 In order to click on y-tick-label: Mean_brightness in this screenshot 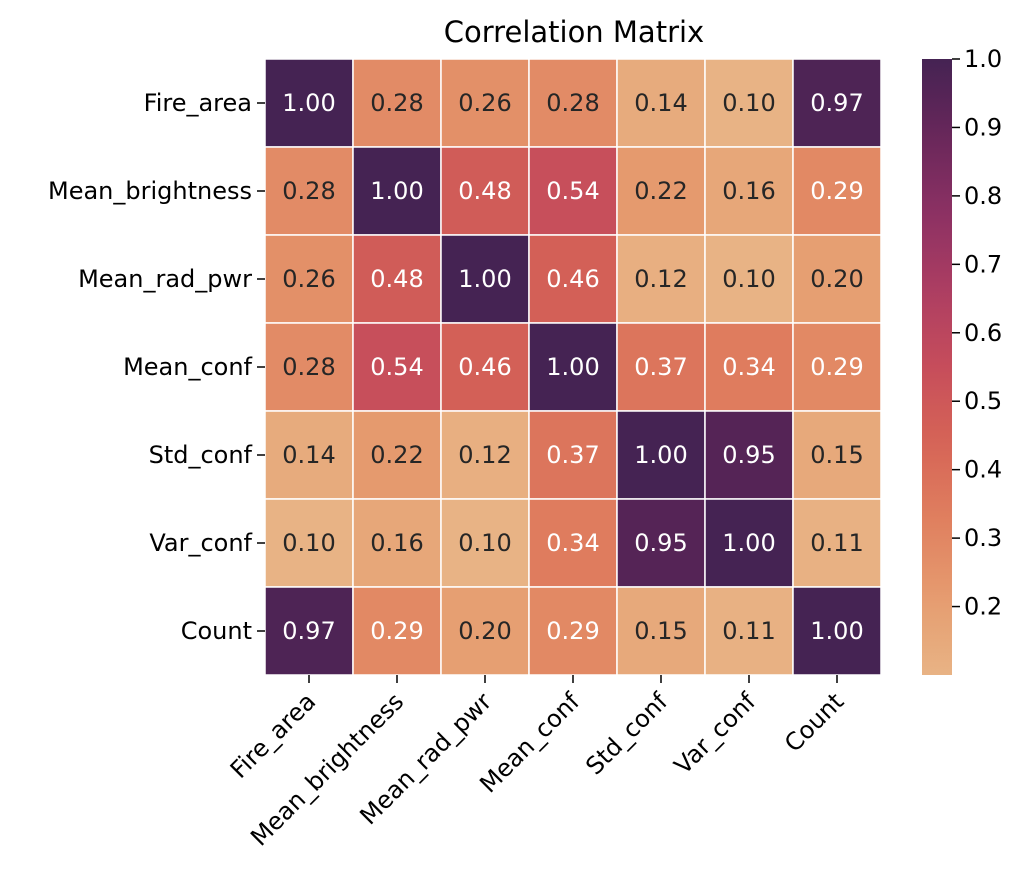, I will do `click(150, 191)`.